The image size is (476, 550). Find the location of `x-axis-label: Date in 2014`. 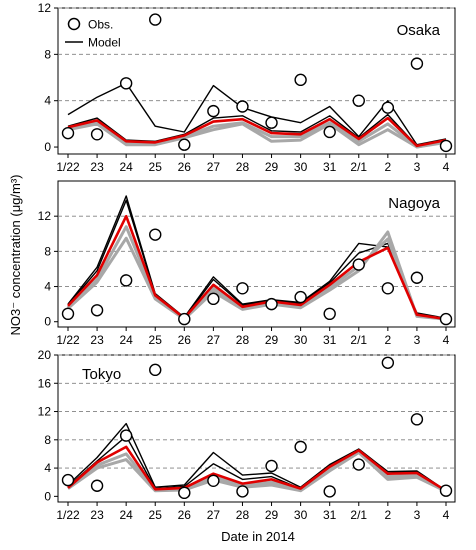

x-axis-label: Date in 2014 is located at coordinates (258, 536).